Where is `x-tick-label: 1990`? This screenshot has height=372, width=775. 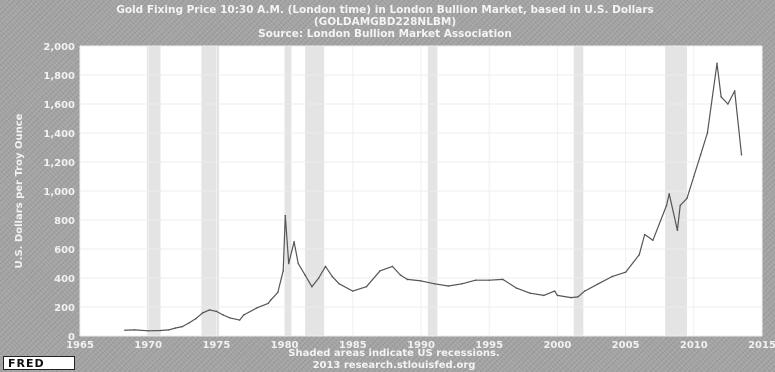 x-tick-label: 1990 is located at coordinates (421, 345).